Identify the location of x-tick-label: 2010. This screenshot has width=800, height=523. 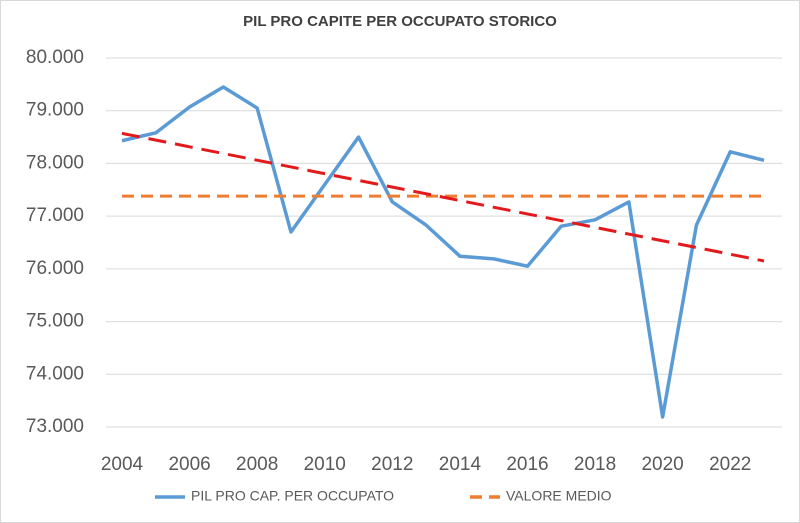
(325, 464).